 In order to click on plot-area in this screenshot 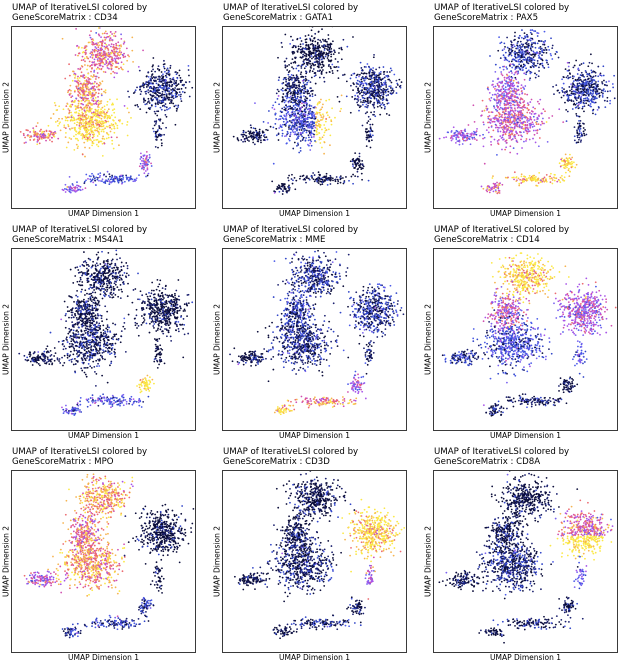, I will do `click(525, 117)`.